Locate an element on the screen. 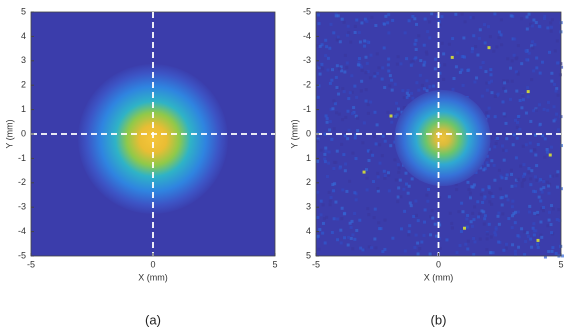 The width and height of the screenshot is (568, 332). caption: (a) is located at coordinates (153, 319).